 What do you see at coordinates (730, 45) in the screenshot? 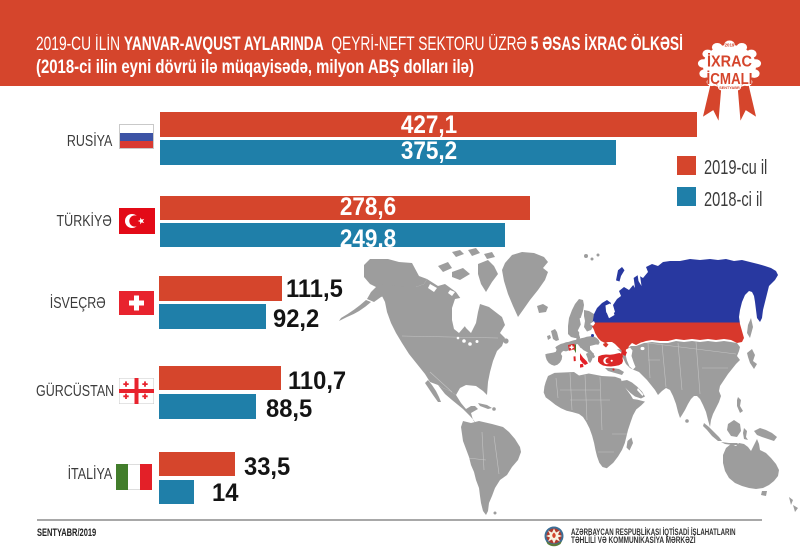
I see `svg-text: 2019` at bounding box center [730, 45].